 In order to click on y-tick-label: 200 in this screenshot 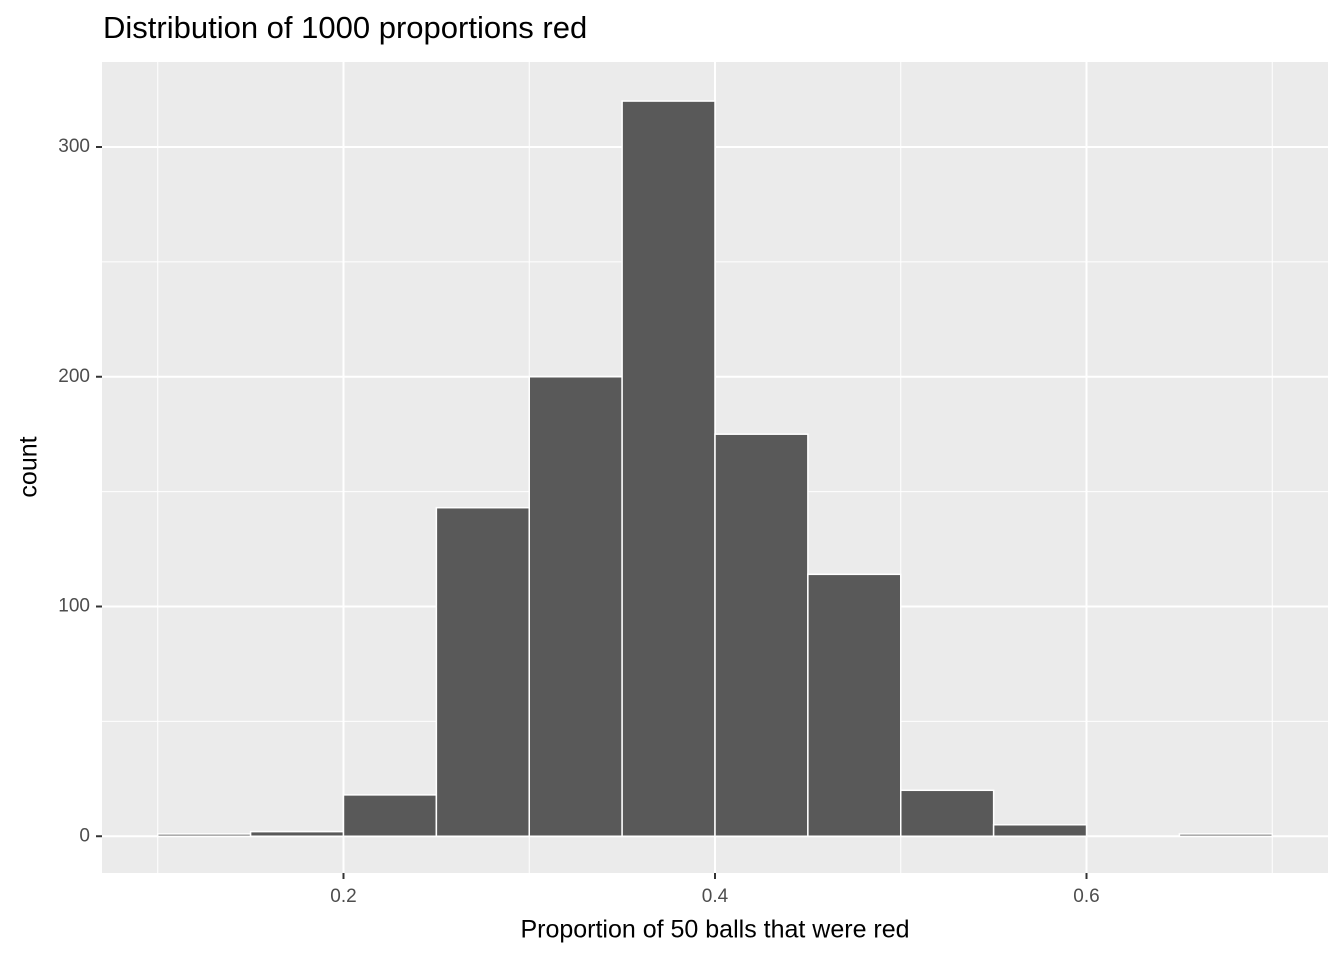, I will do `click(74, 376)`.